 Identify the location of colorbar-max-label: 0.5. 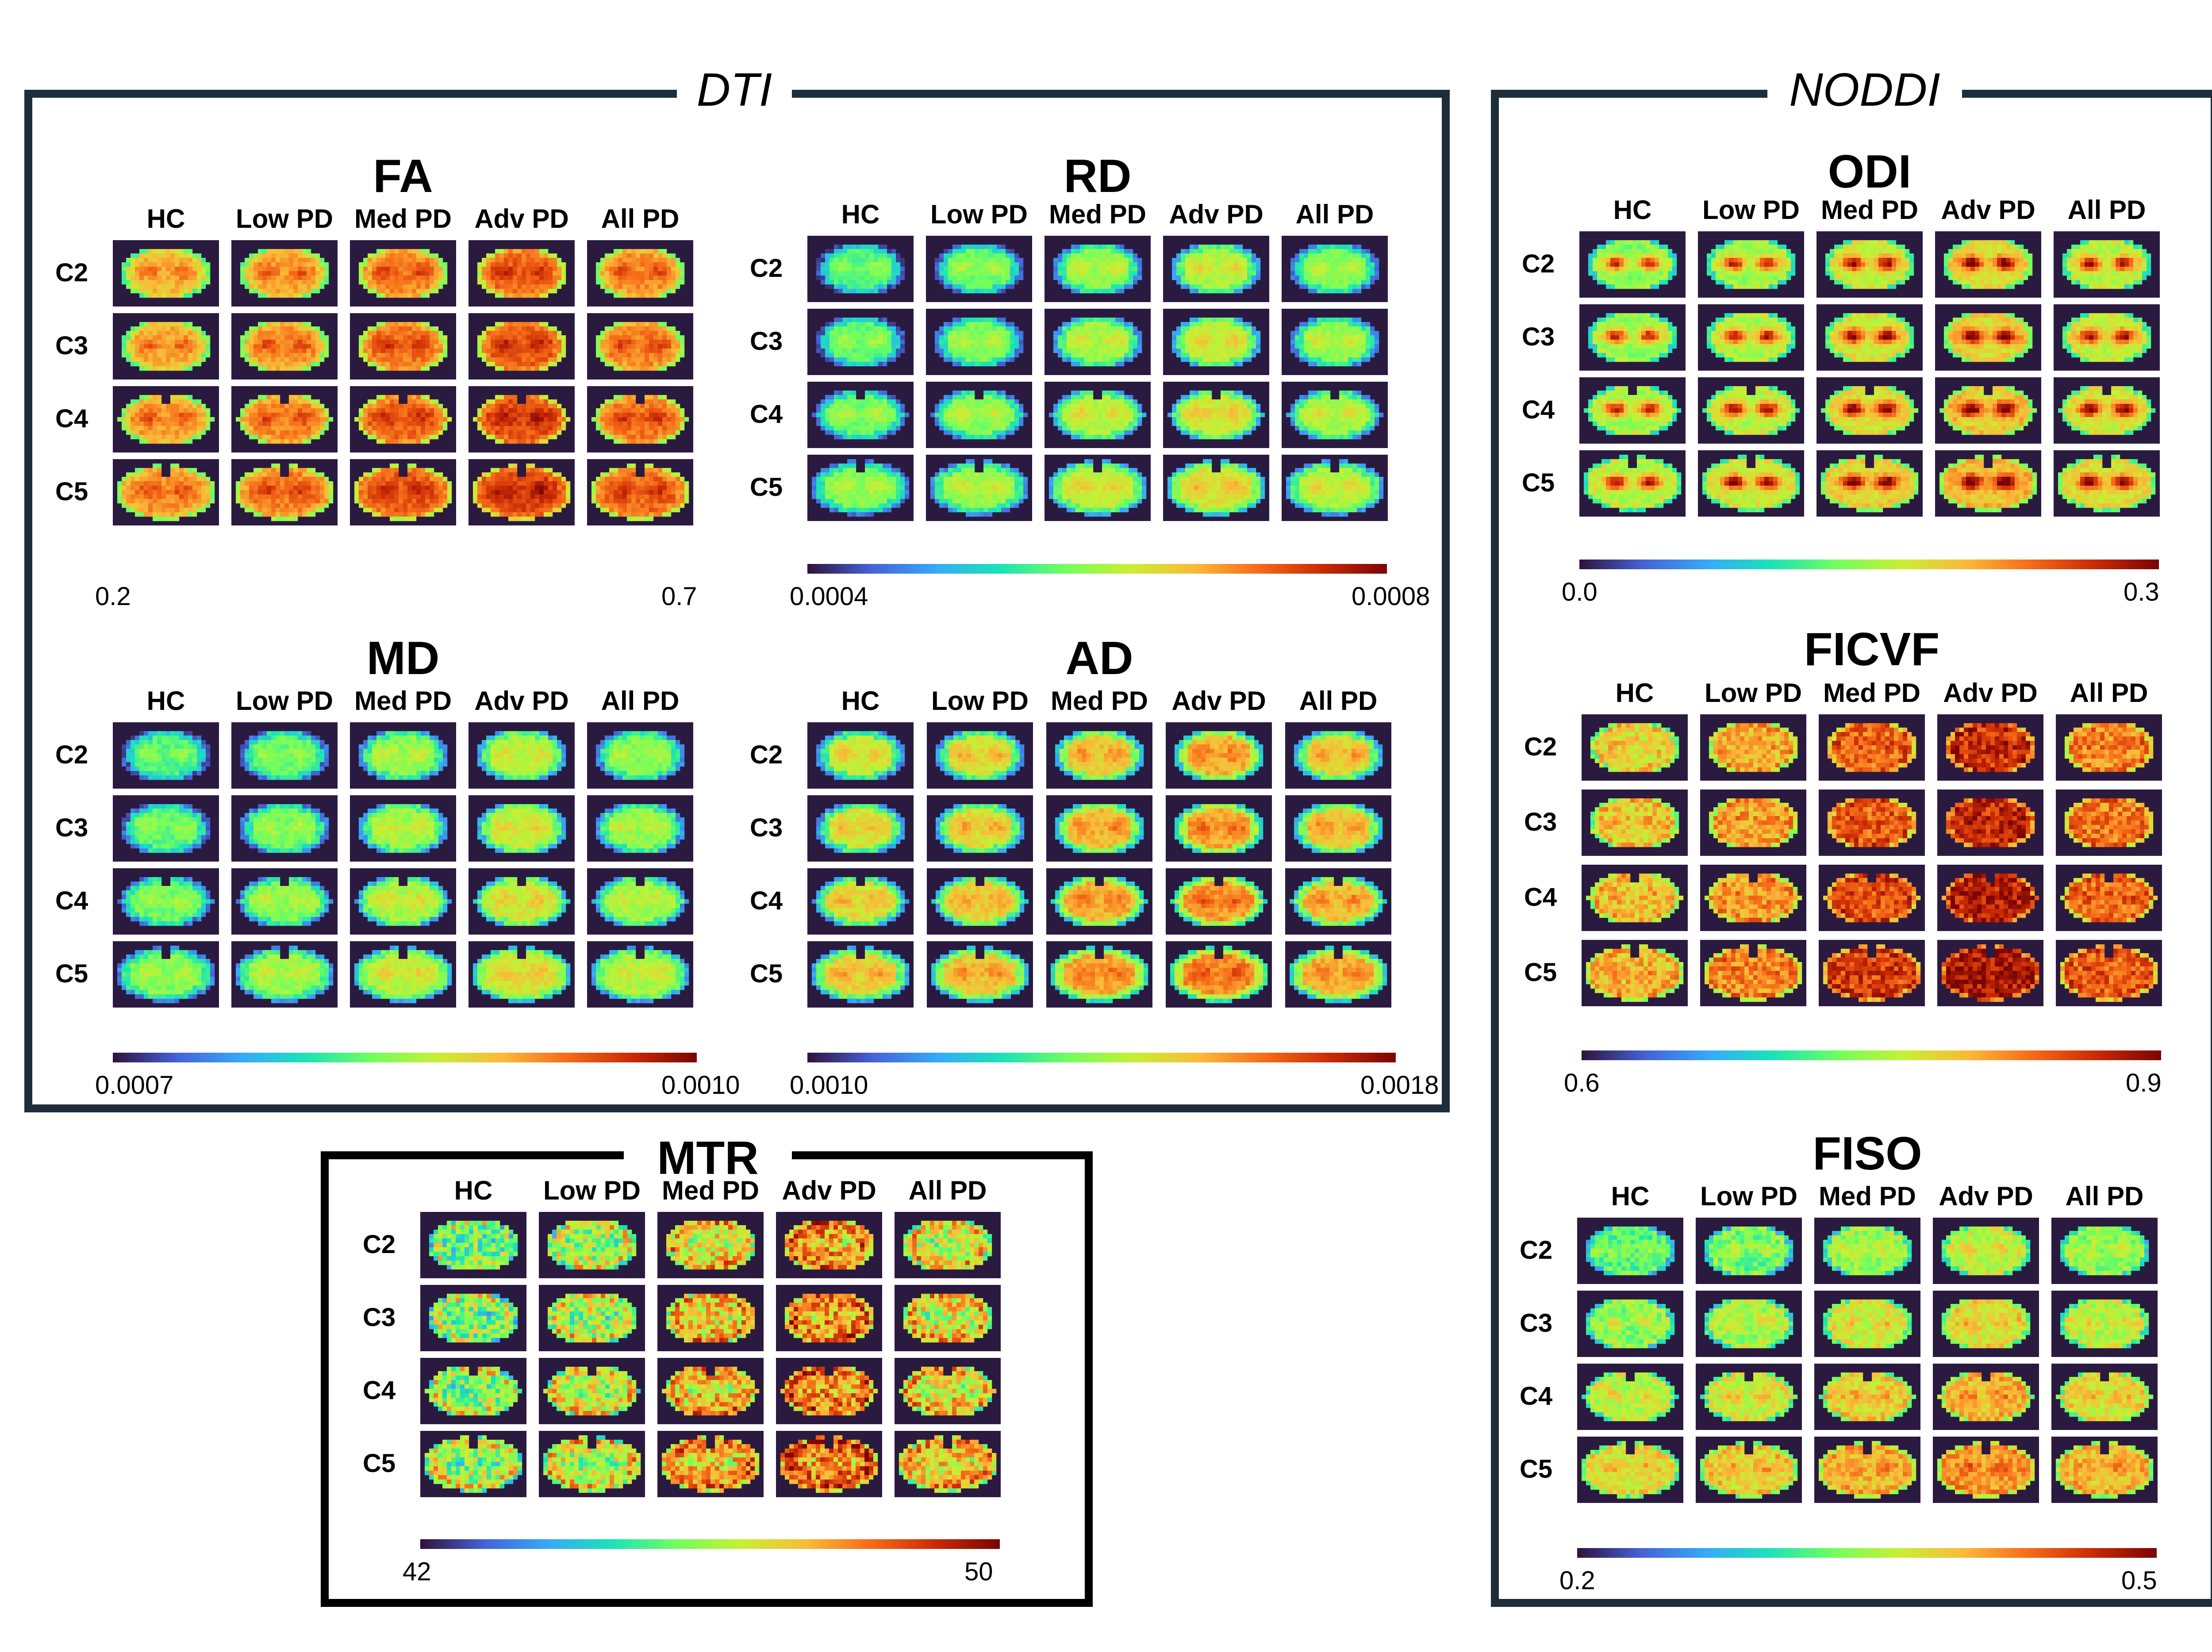
(2139, 1581).